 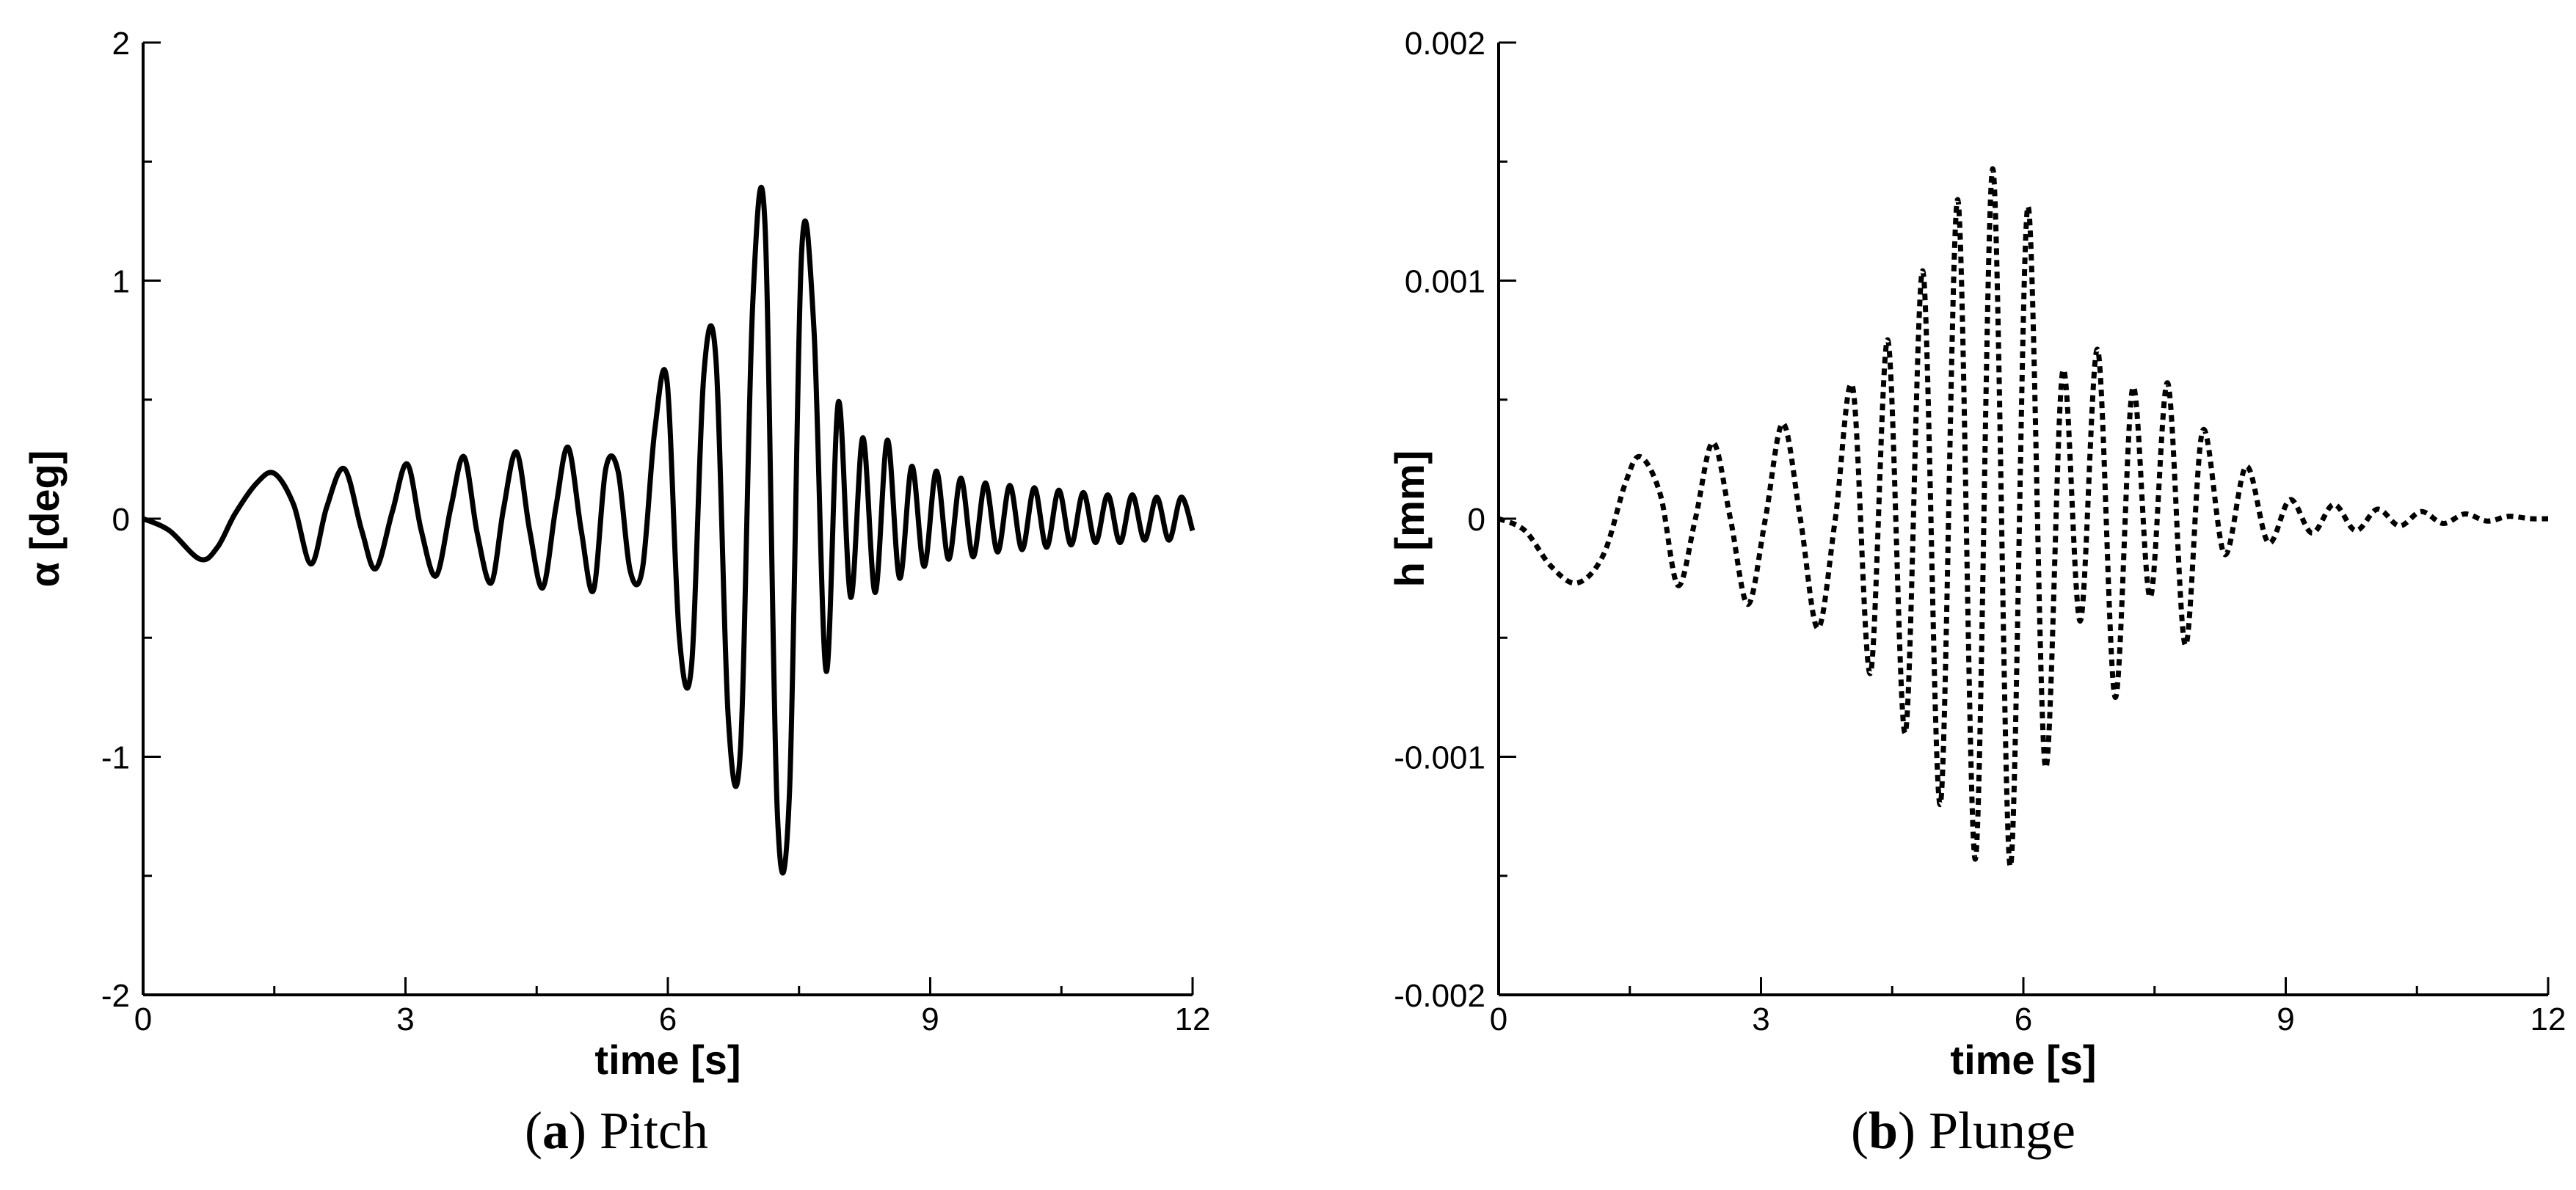 I want to click on caption-b-text: Plunge, so click(x=2002, y=1130).